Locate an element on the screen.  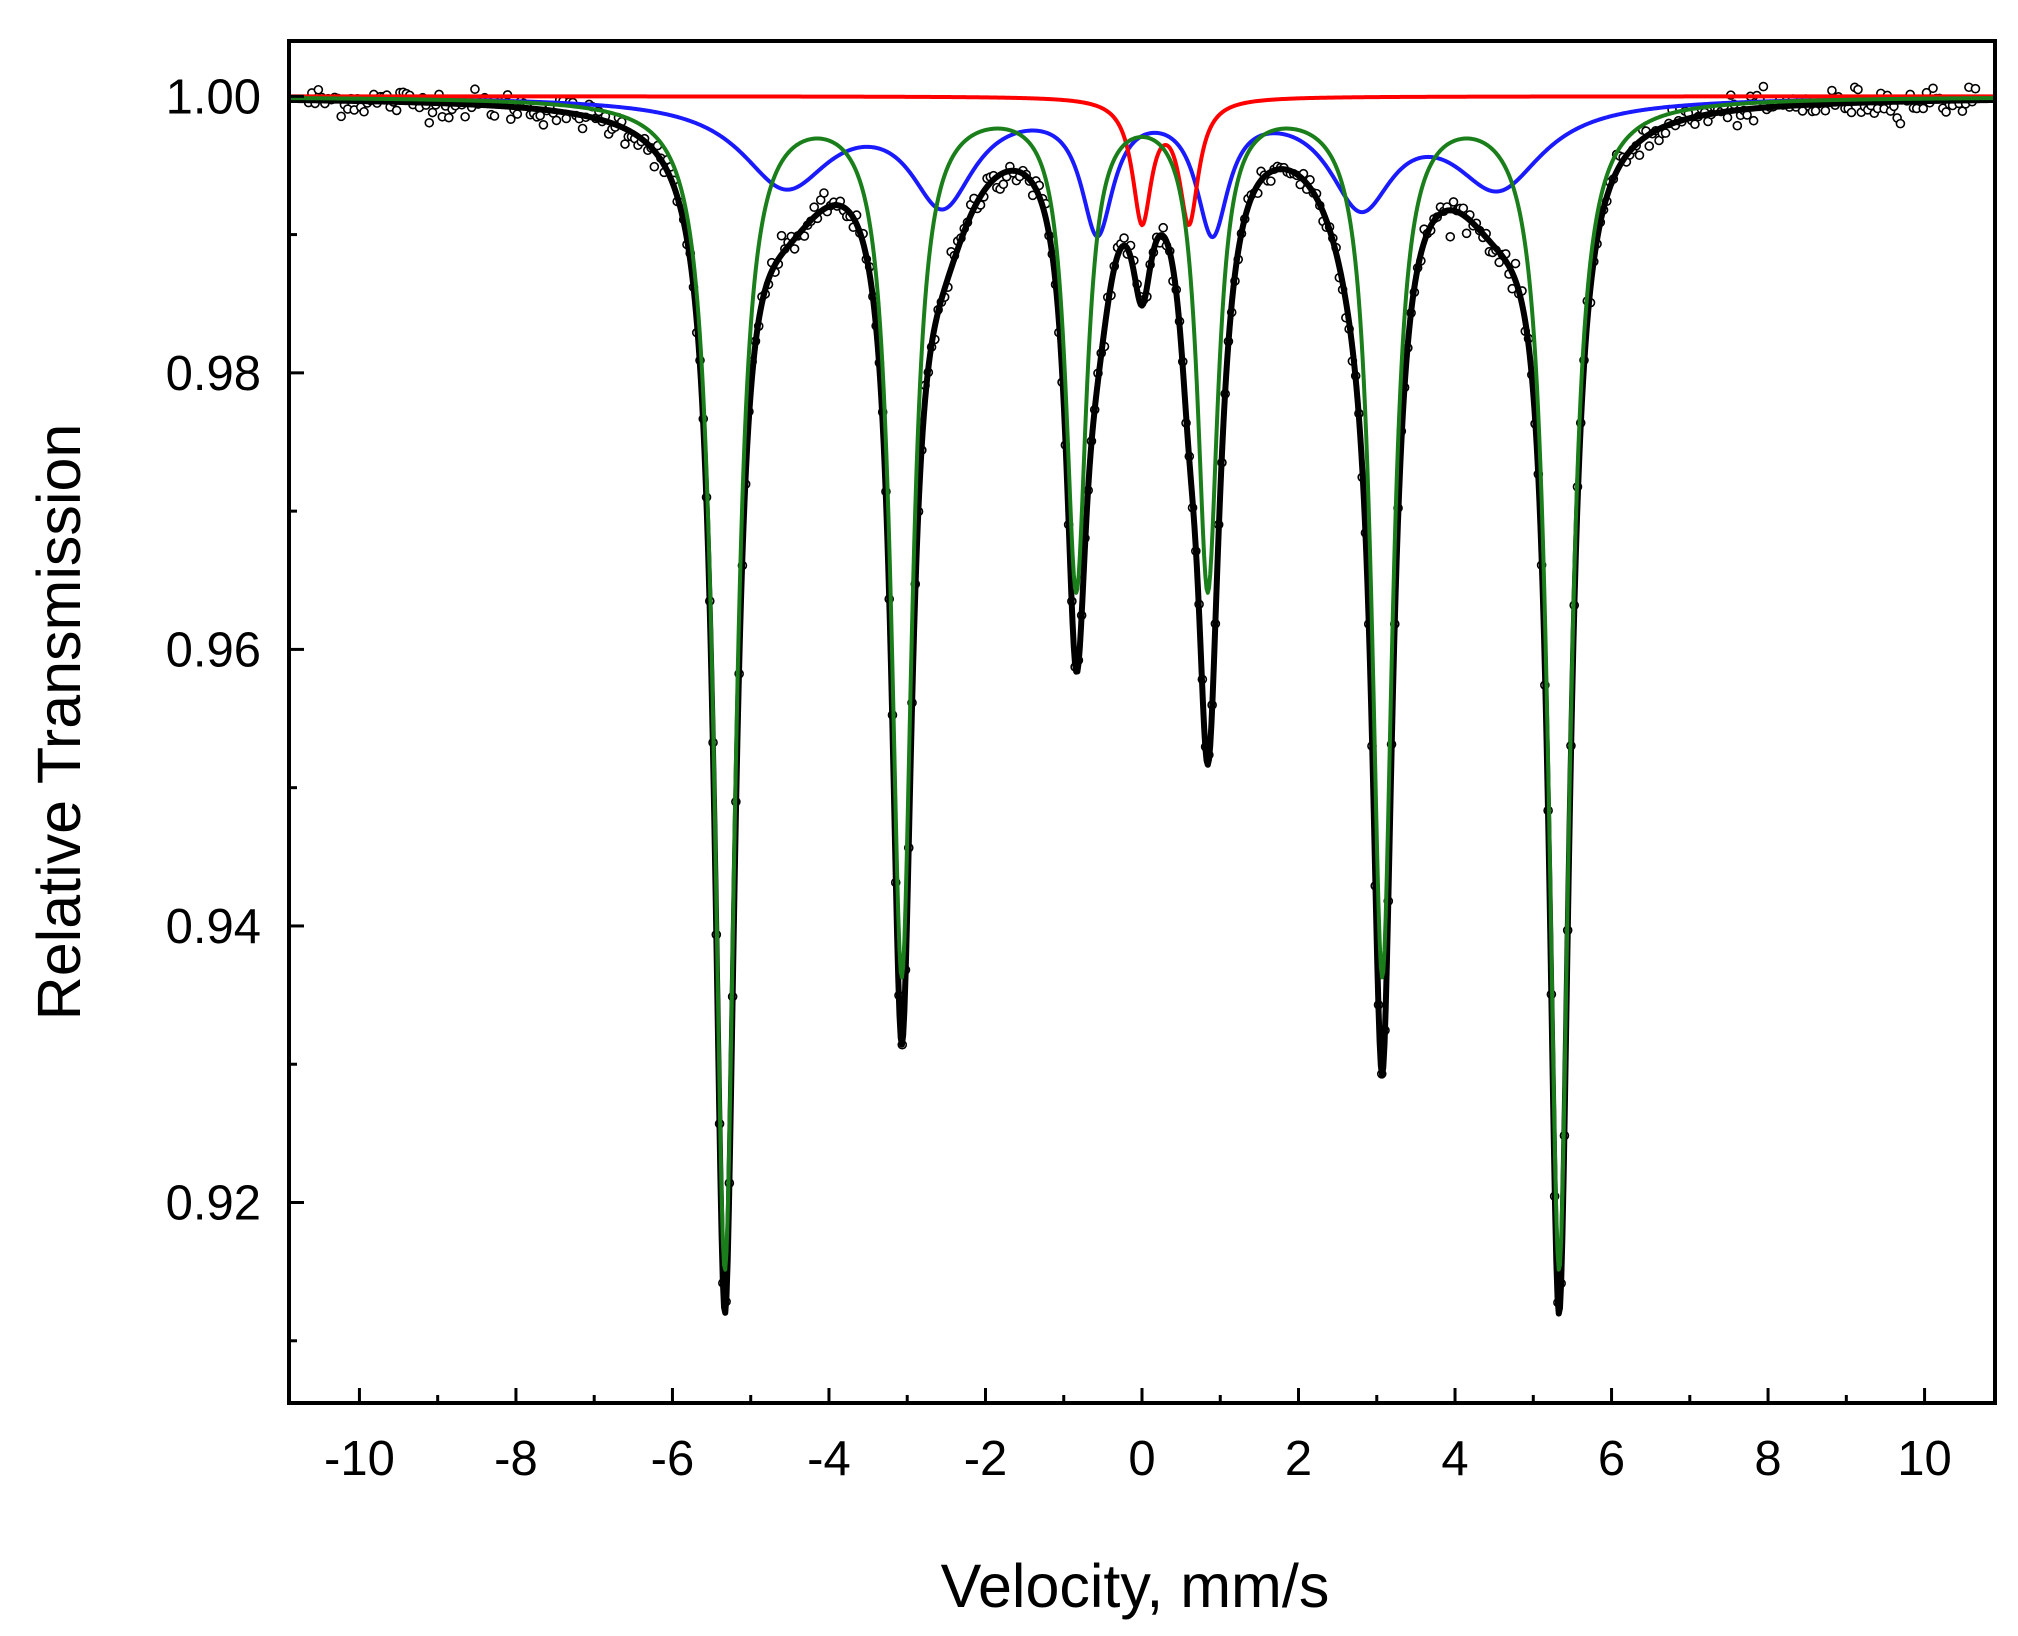
x-tick-label: -6 is located at coordinates (673, 1459).